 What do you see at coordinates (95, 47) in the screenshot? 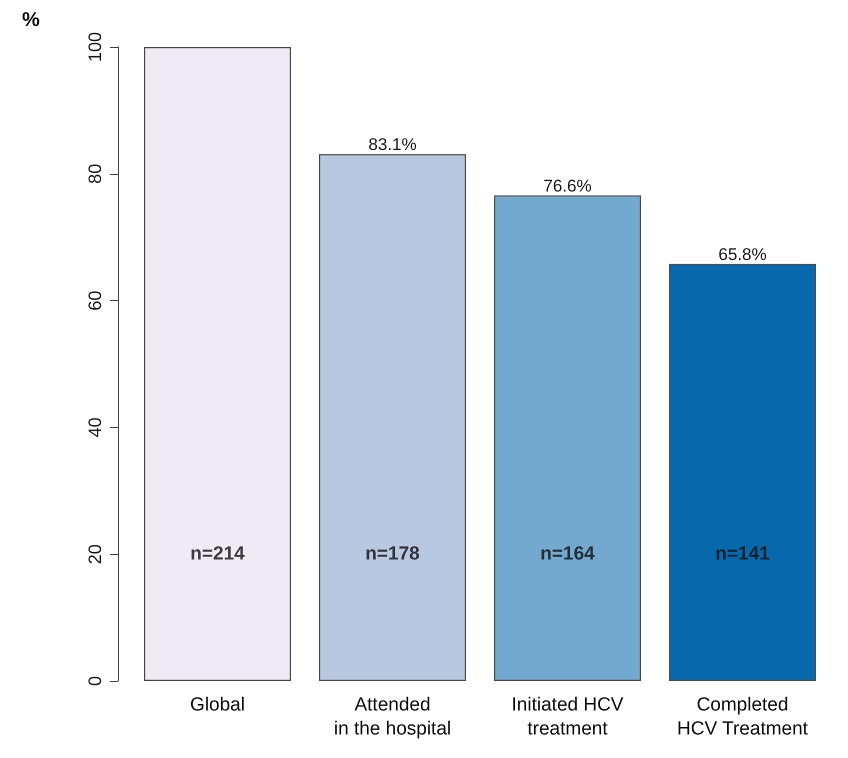
I see `y-tick-label: 100` at bounding box center [95, 47].